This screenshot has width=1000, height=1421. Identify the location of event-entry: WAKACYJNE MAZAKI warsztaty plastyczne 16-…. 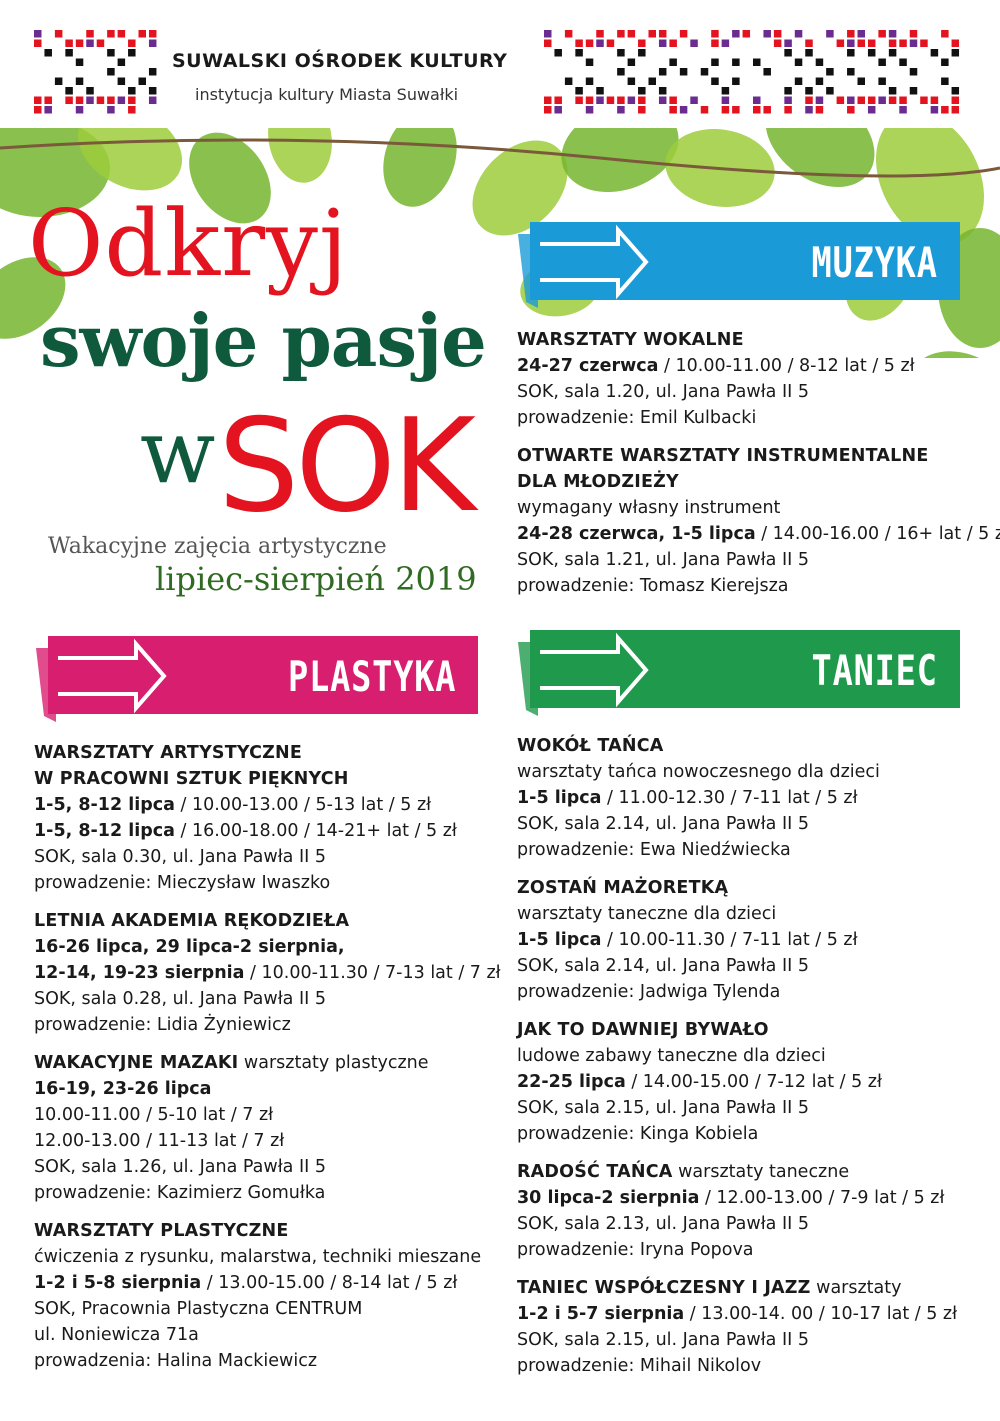
(267, 1128).